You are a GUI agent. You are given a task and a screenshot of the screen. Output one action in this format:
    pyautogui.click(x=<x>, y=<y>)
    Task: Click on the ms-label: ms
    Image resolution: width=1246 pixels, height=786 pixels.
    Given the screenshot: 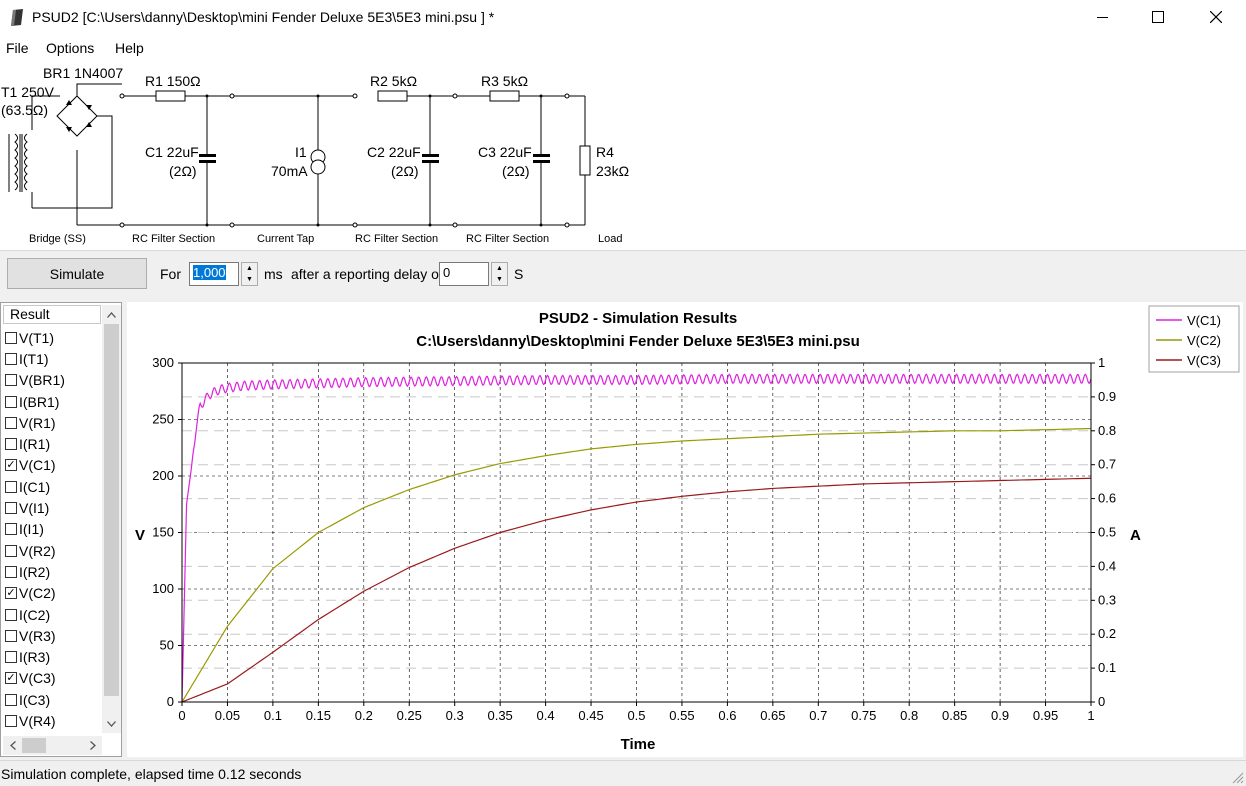 What is the action you would take?
    pyautogui.click(x=273, y=274)
    